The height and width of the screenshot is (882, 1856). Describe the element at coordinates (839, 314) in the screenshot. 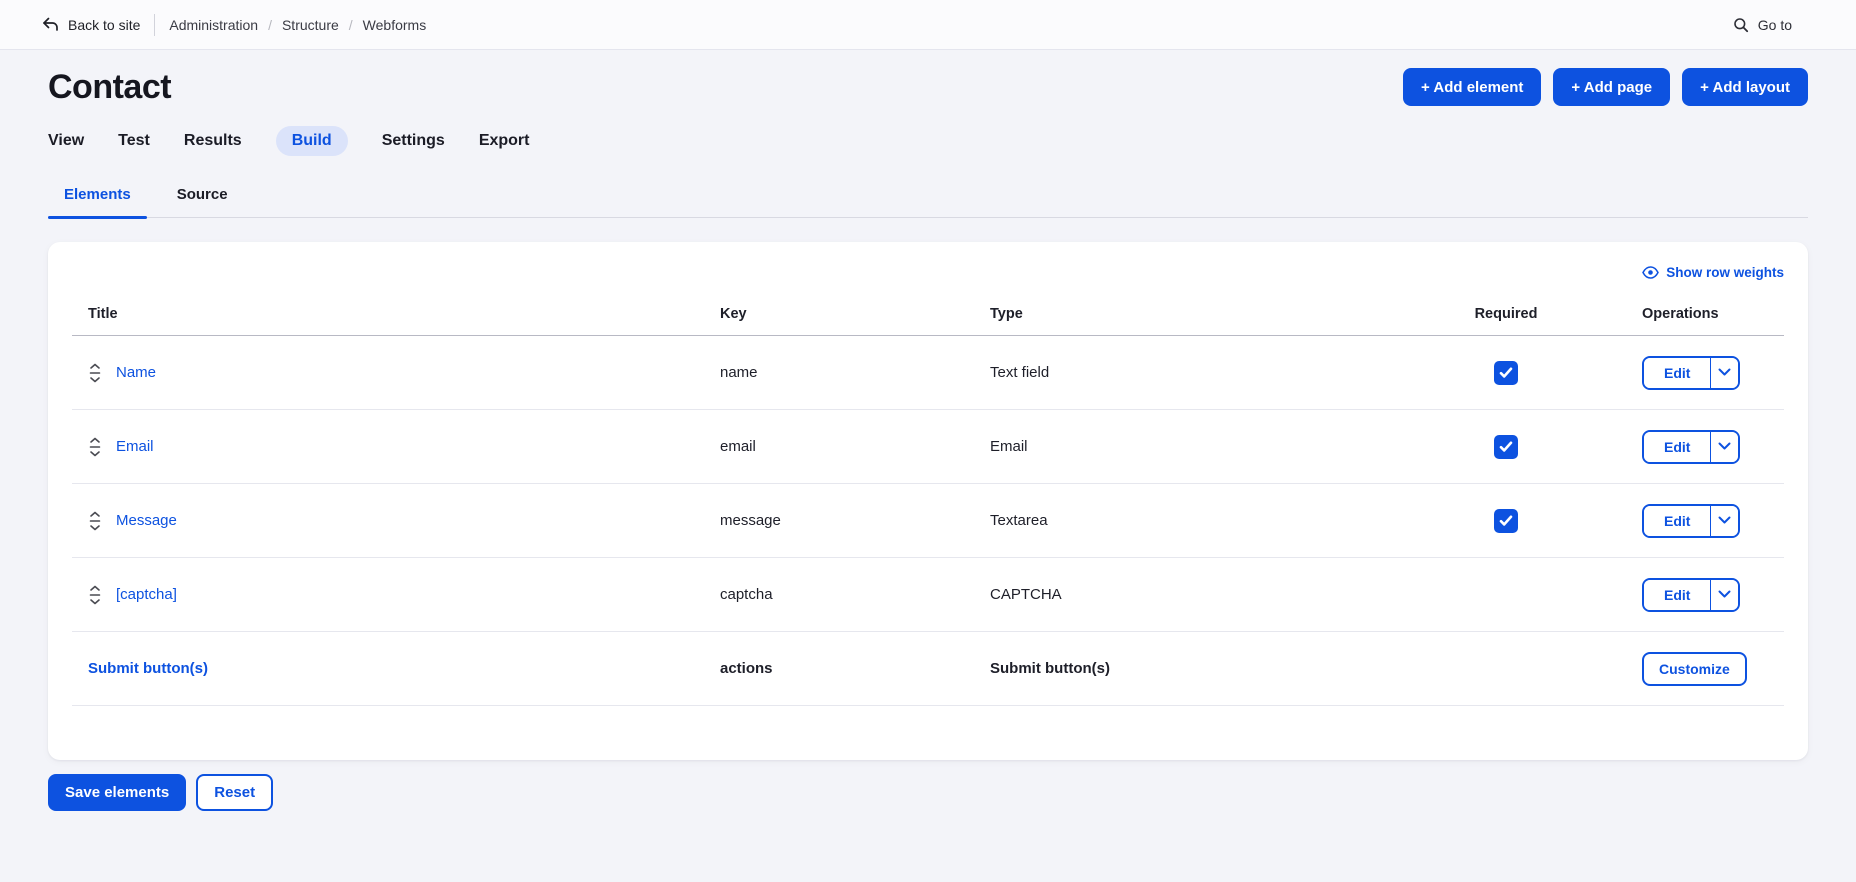

I see `column-header-key: Key` at that location.